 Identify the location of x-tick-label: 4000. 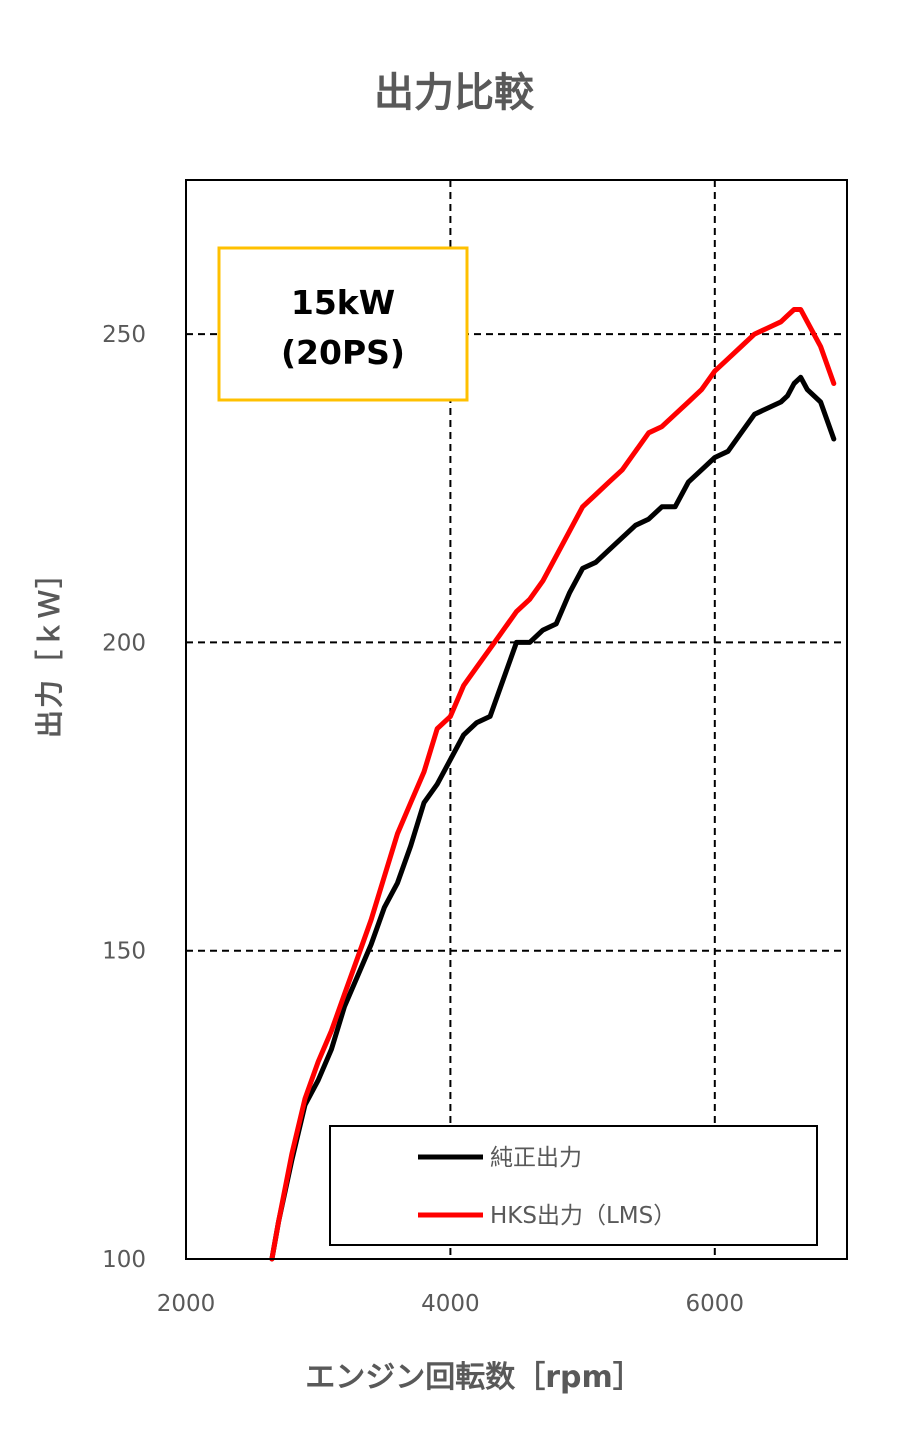
(450, 1304).